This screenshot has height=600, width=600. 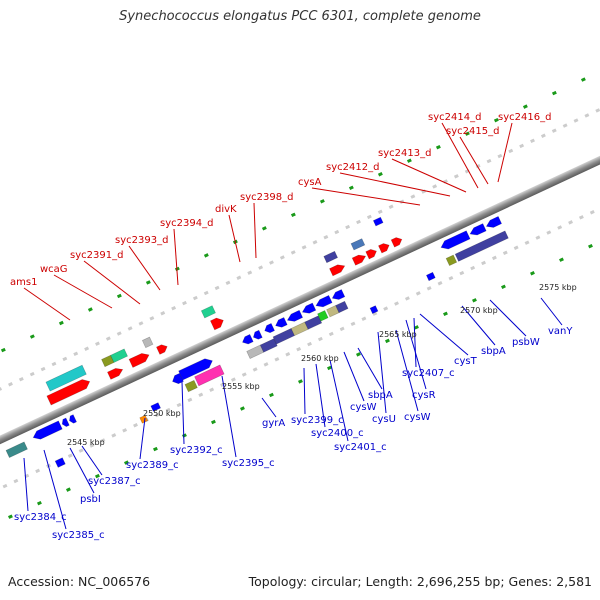 What do you see at coordinates (90, 499) in the screenshot?
I see `bottom-strand-gene-label: psbI` at bounding box center [90, 499].